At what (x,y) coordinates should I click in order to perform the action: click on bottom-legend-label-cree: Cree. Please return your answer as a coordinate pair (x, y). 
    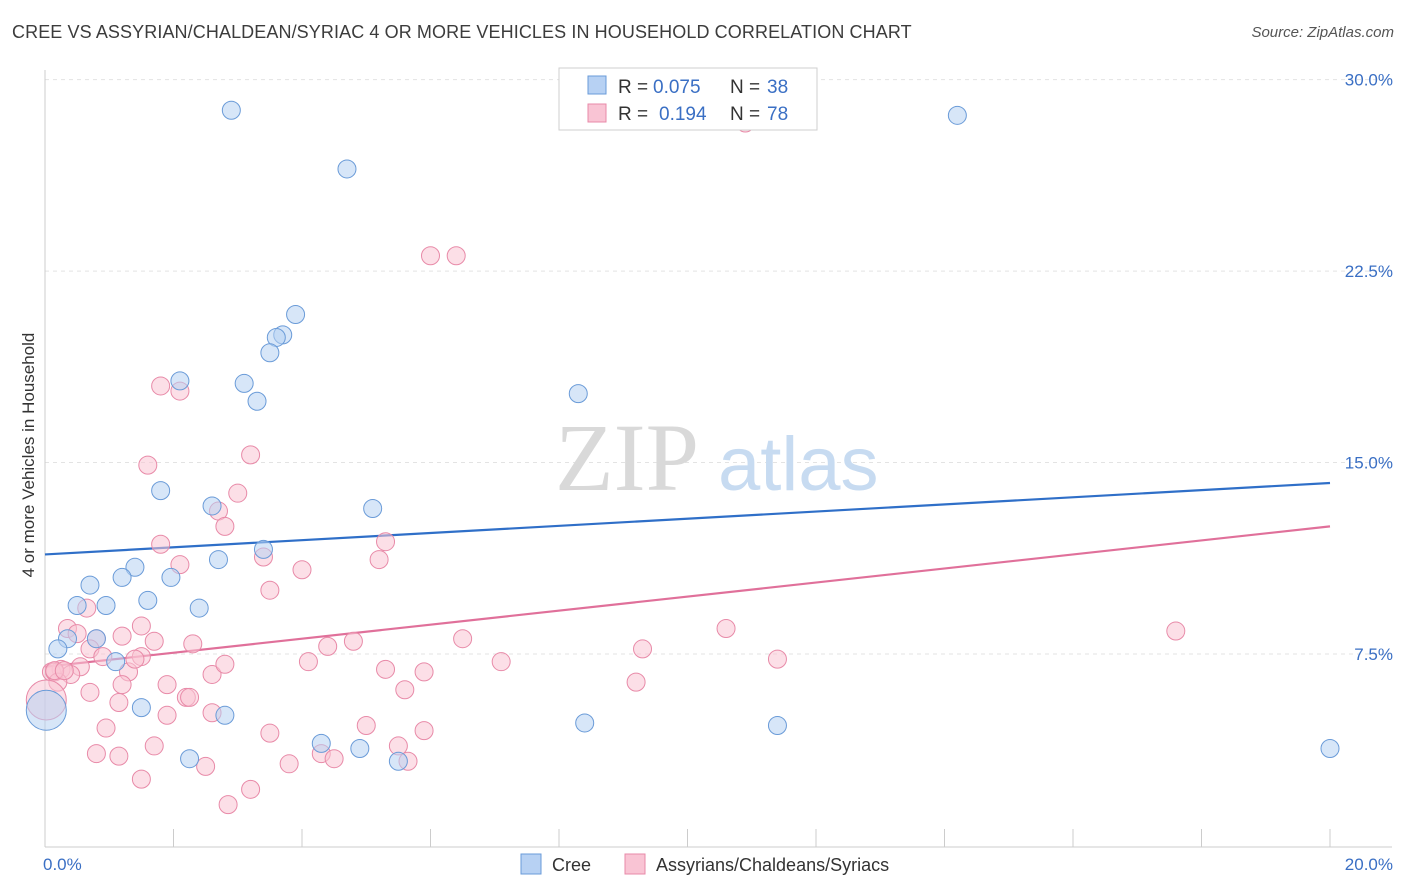
    Looking at the image, I should click on (571, 865).